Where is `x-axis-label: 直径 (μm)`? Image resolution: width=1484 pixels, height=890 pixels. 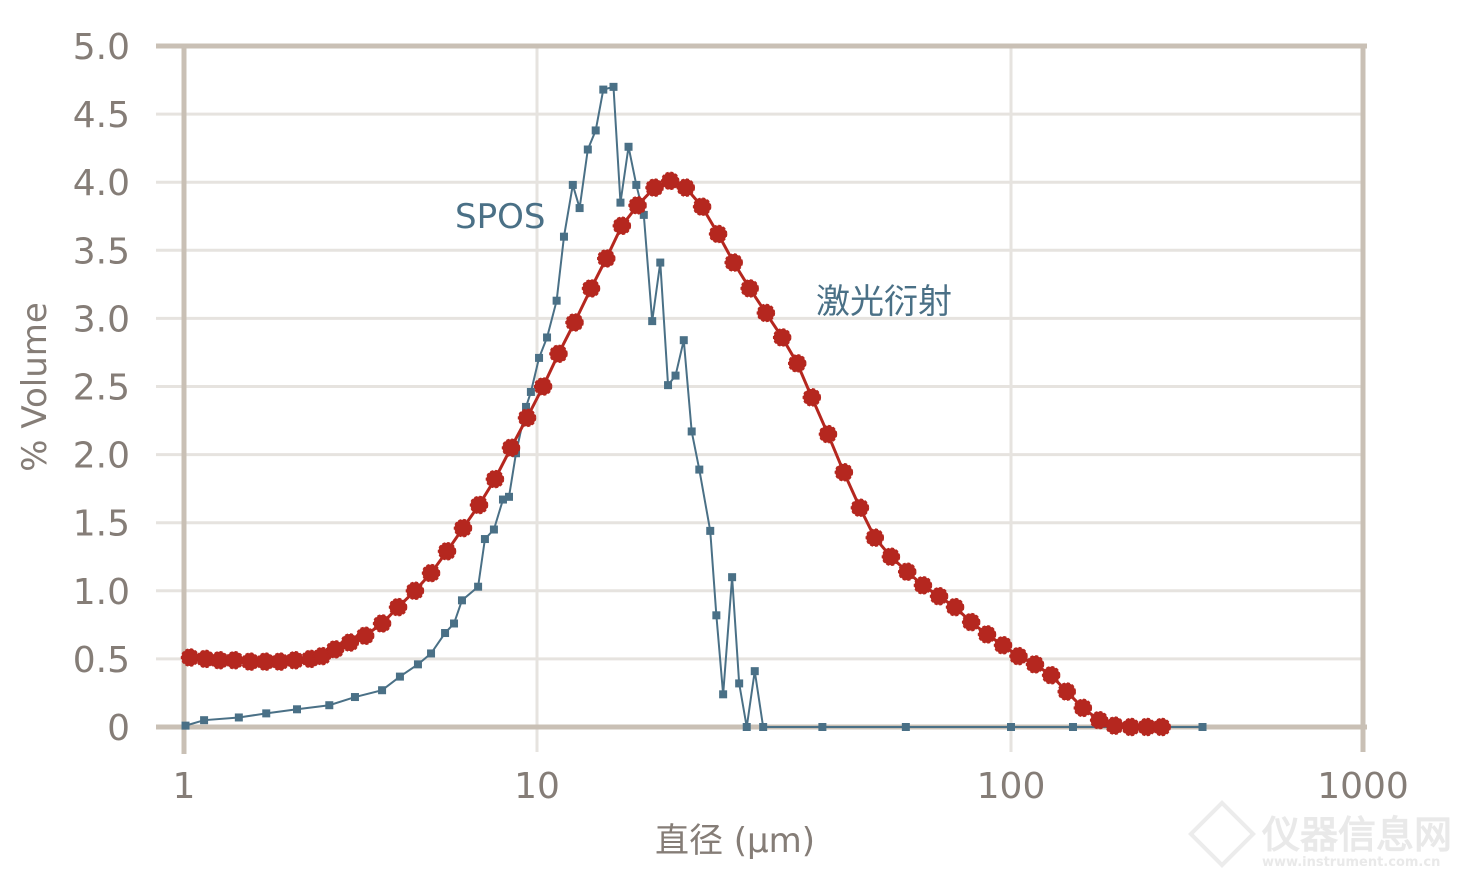 x-axis-label: 直径 (μm) is located at coordinates (735, 841).